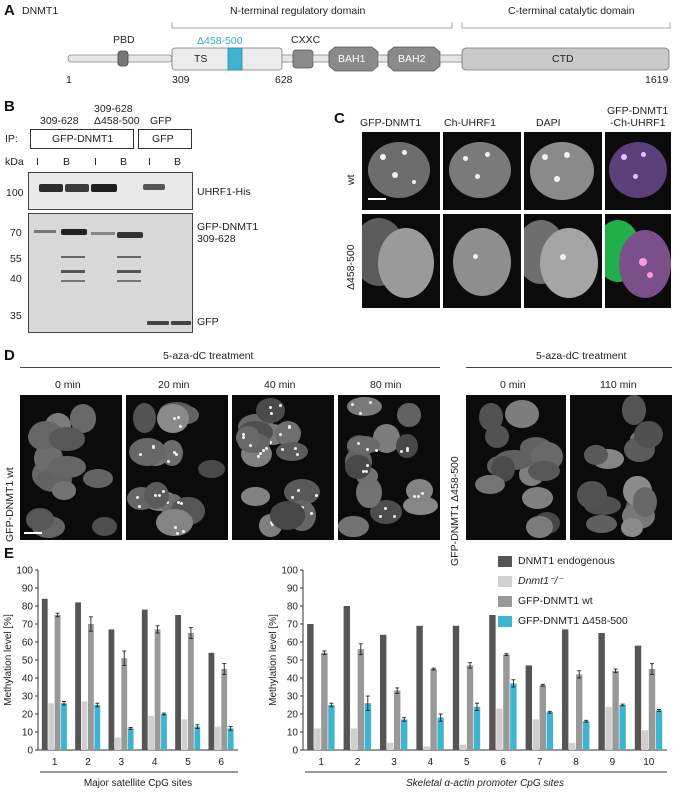 Image resolution: width=675 pixels, height=807 pixels. I want to click on x-tick-label: 2, so click(88, 762).